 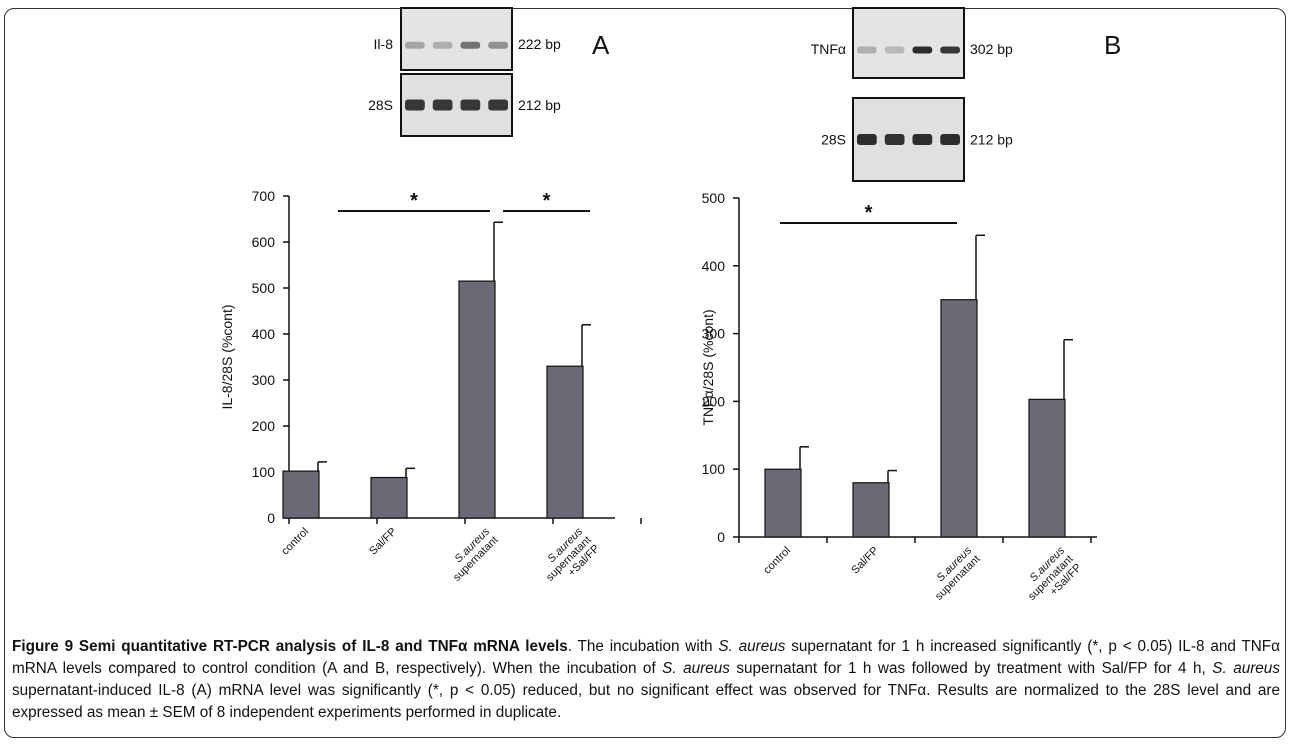 I want to click on y-tick-label: 600, so click(x=264, y=242).